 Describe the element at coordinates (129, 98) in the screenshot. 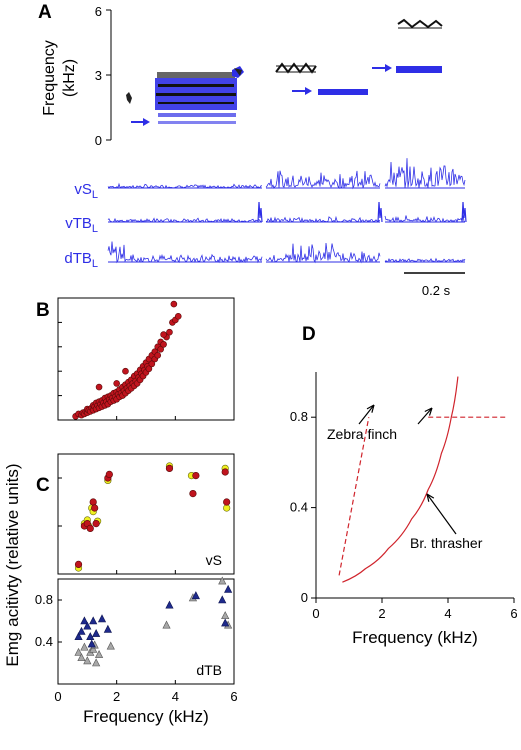

I see `spectrogram-fragment` at that location.